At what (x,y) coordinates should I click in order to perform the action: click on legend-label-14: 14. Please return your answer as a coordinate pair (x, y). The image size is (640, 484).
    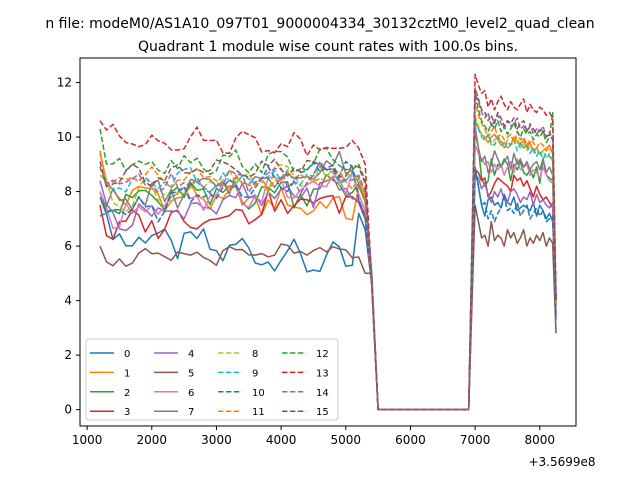
    Looking at the image, I should click on (322, 393).